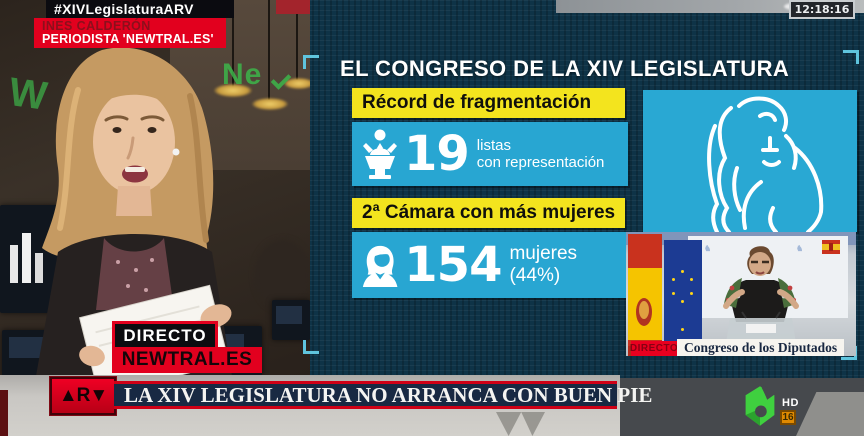  Describe the element at coordinates (124, 9) in the screenshot. I see `hashtag-text: #XIVLegislaturaARV` at that location.